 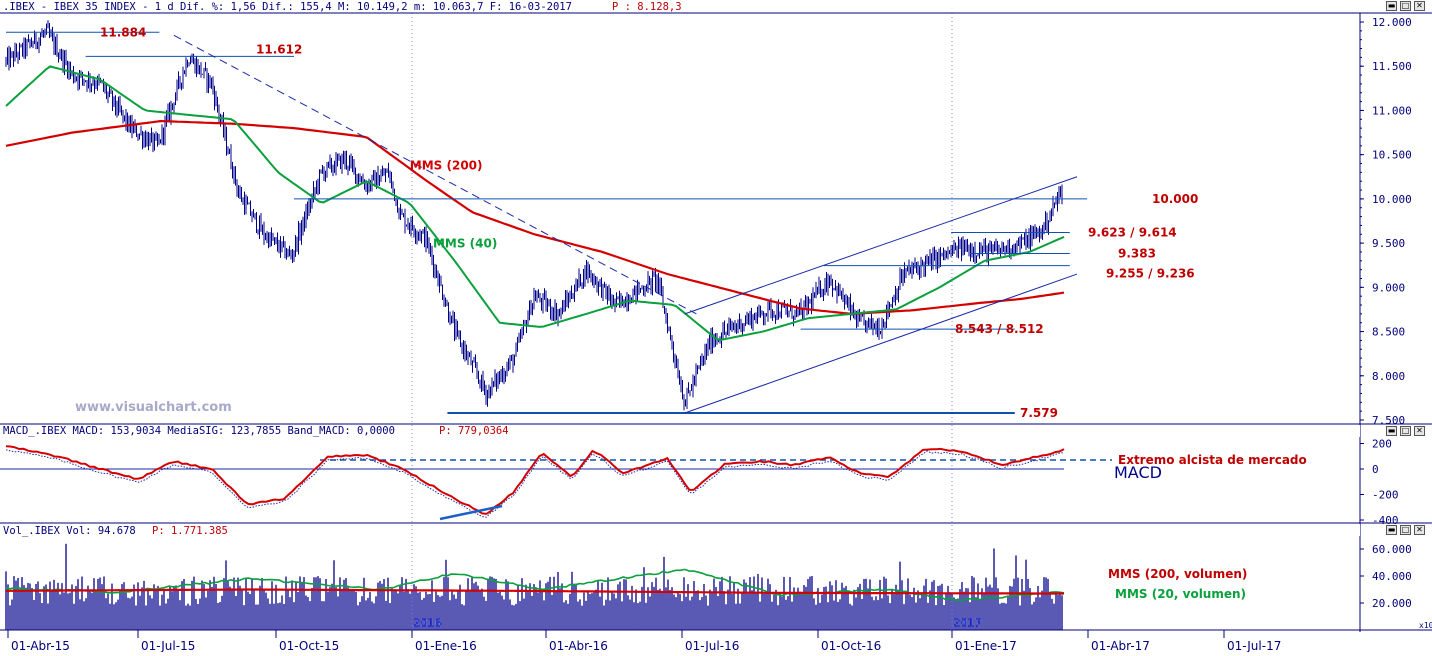 I want to click on y-tick-label: 8.000, so click(x=1388, y=376).